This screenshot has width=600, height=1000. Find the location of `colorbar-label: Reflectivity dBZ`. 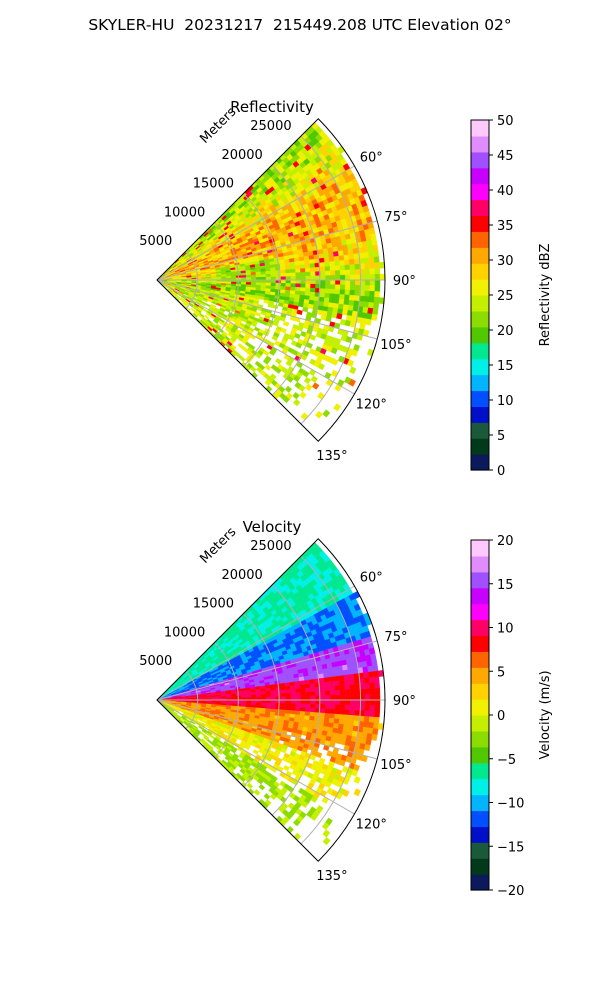

colorbar-label: Reflectivity dBZ is located at coordinates (545, 295).